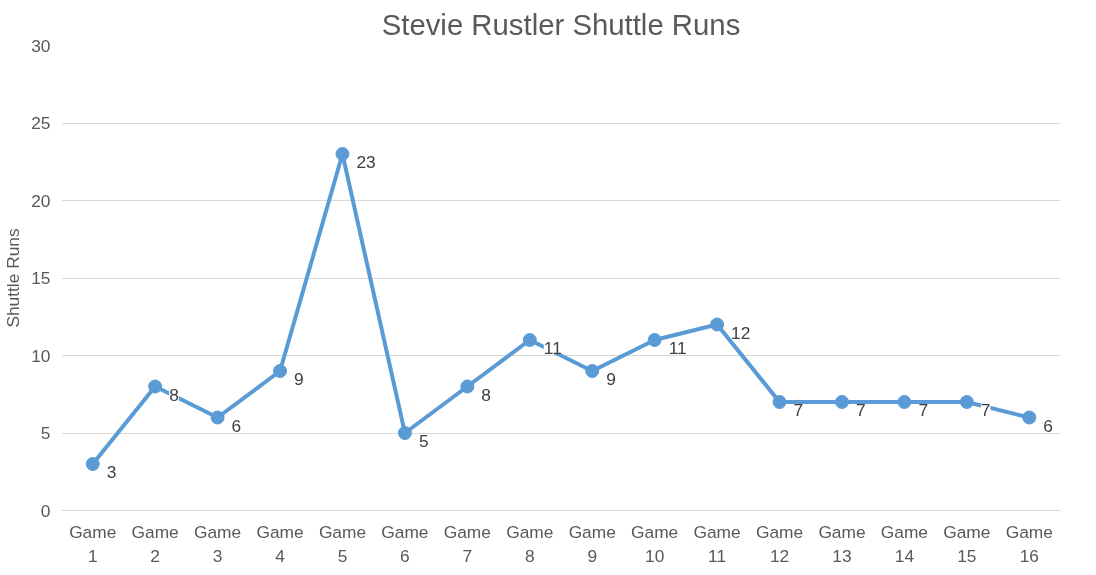 This screenshot has height=575, width=1096. Describe the element at coordinates (45, 433) in the screenshot. I see `y-tick-label: 5` at that location.